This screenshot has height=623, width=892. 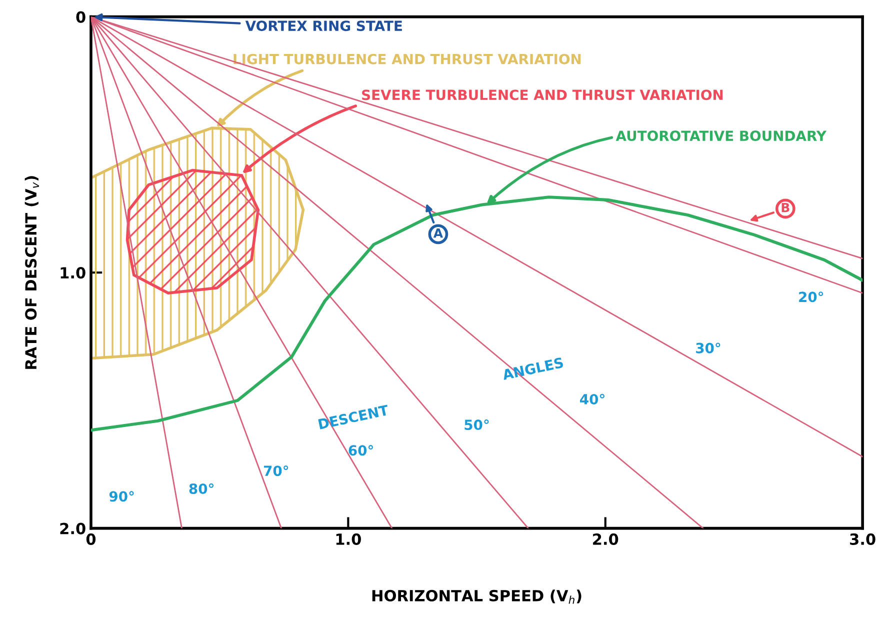 What do you see at coordinates (276, 470) in the screenshot?
I see `annotation: 70°` at bounding box center [276, 470].